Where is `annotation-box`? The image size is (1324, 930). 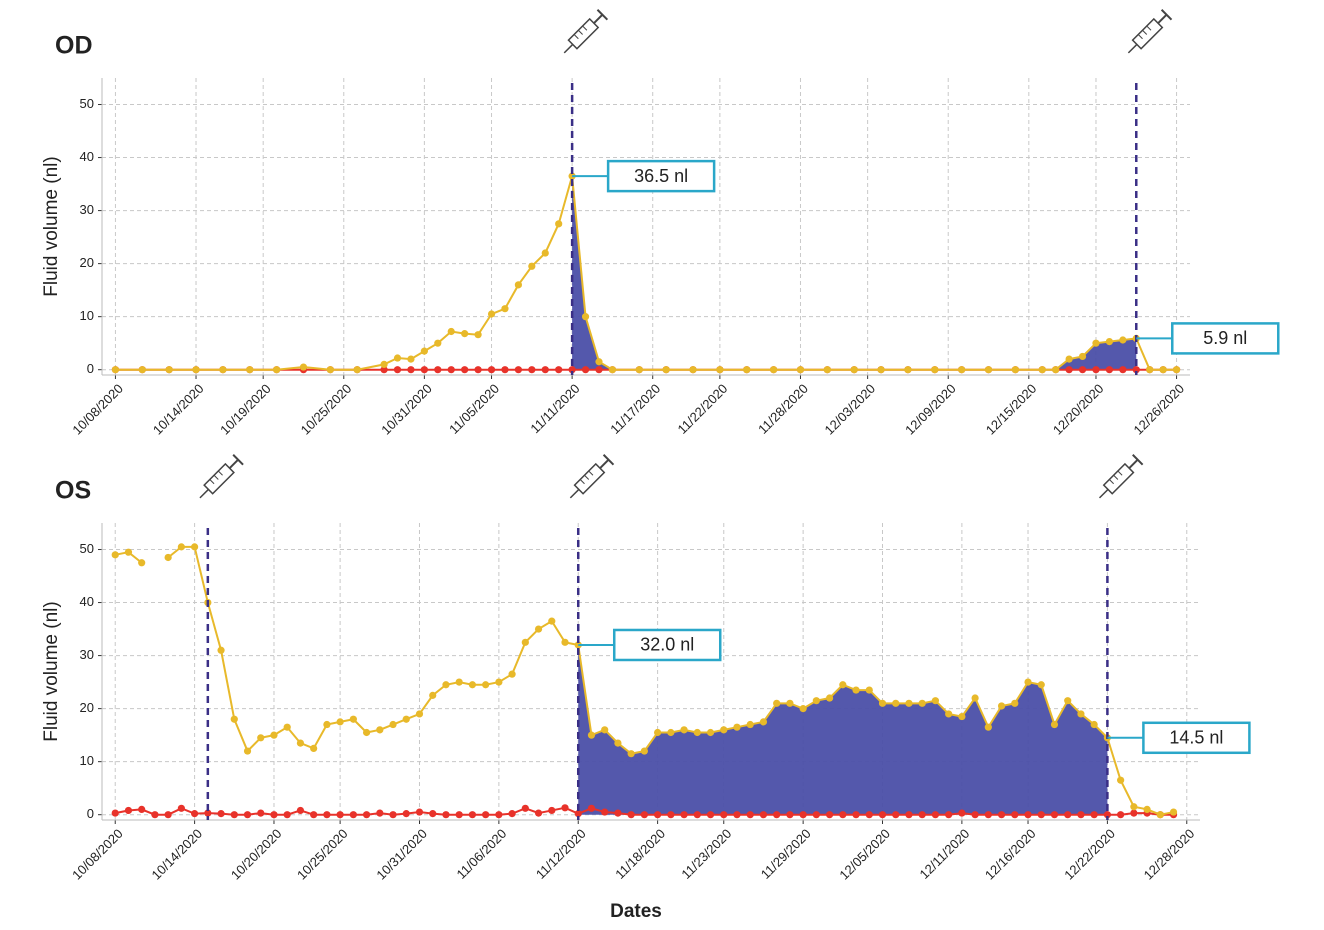 annotation-box is located at coordinates (661, 176).